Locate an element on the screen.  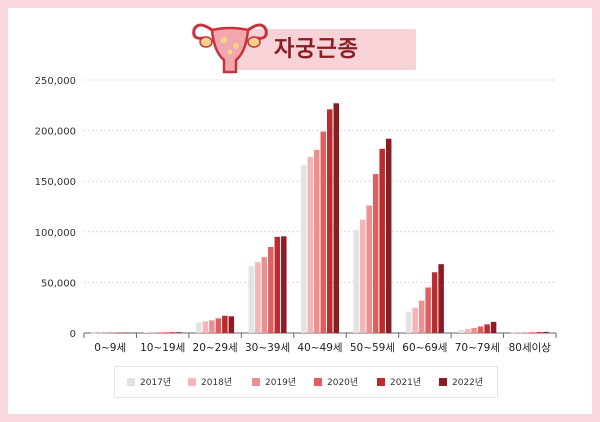
legend: 2017년 2018년 2019년 2020년 2021년 2022년 is located at coordinates (306, 382).